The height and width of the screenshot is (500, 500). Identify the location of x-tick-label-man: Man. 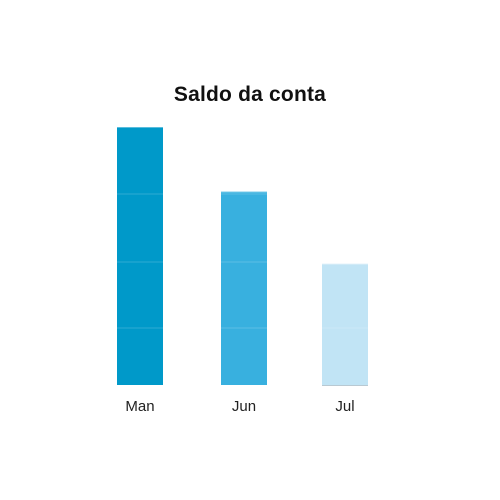
(139, 406).